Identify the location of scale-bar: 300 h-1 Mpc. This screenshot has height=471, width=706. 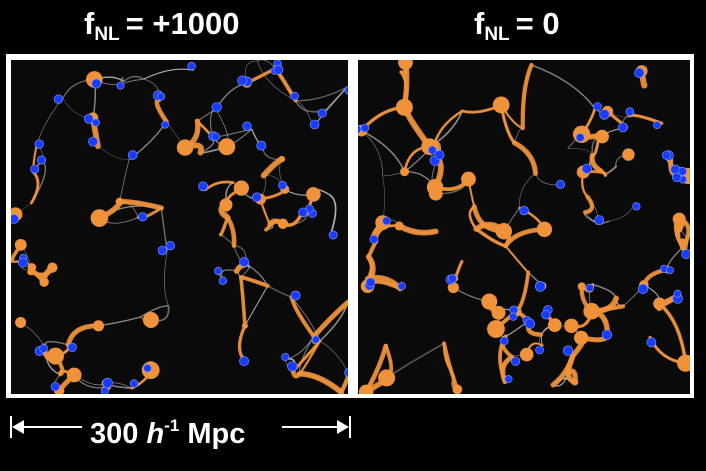
(180, 427).